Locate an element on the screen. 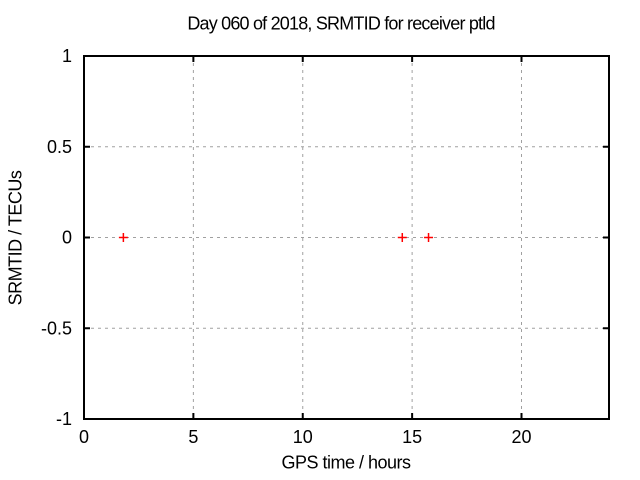 This screenshot has height=480, width=640. x-tick-label: 0 is located at coordinates (84, 437).